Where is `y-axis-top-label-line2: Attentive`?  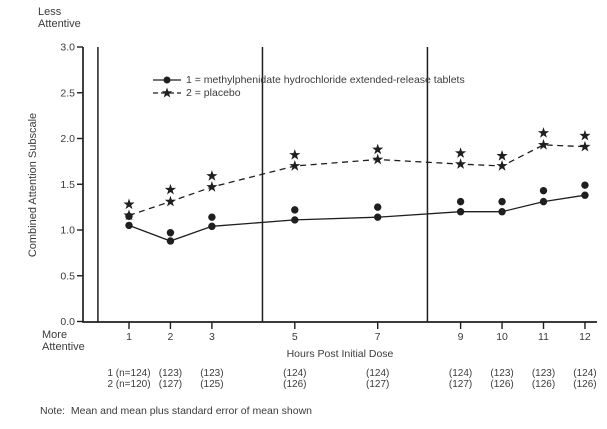 y-axis-top-label-line2: Attentive is located at coordinates (59, 24).